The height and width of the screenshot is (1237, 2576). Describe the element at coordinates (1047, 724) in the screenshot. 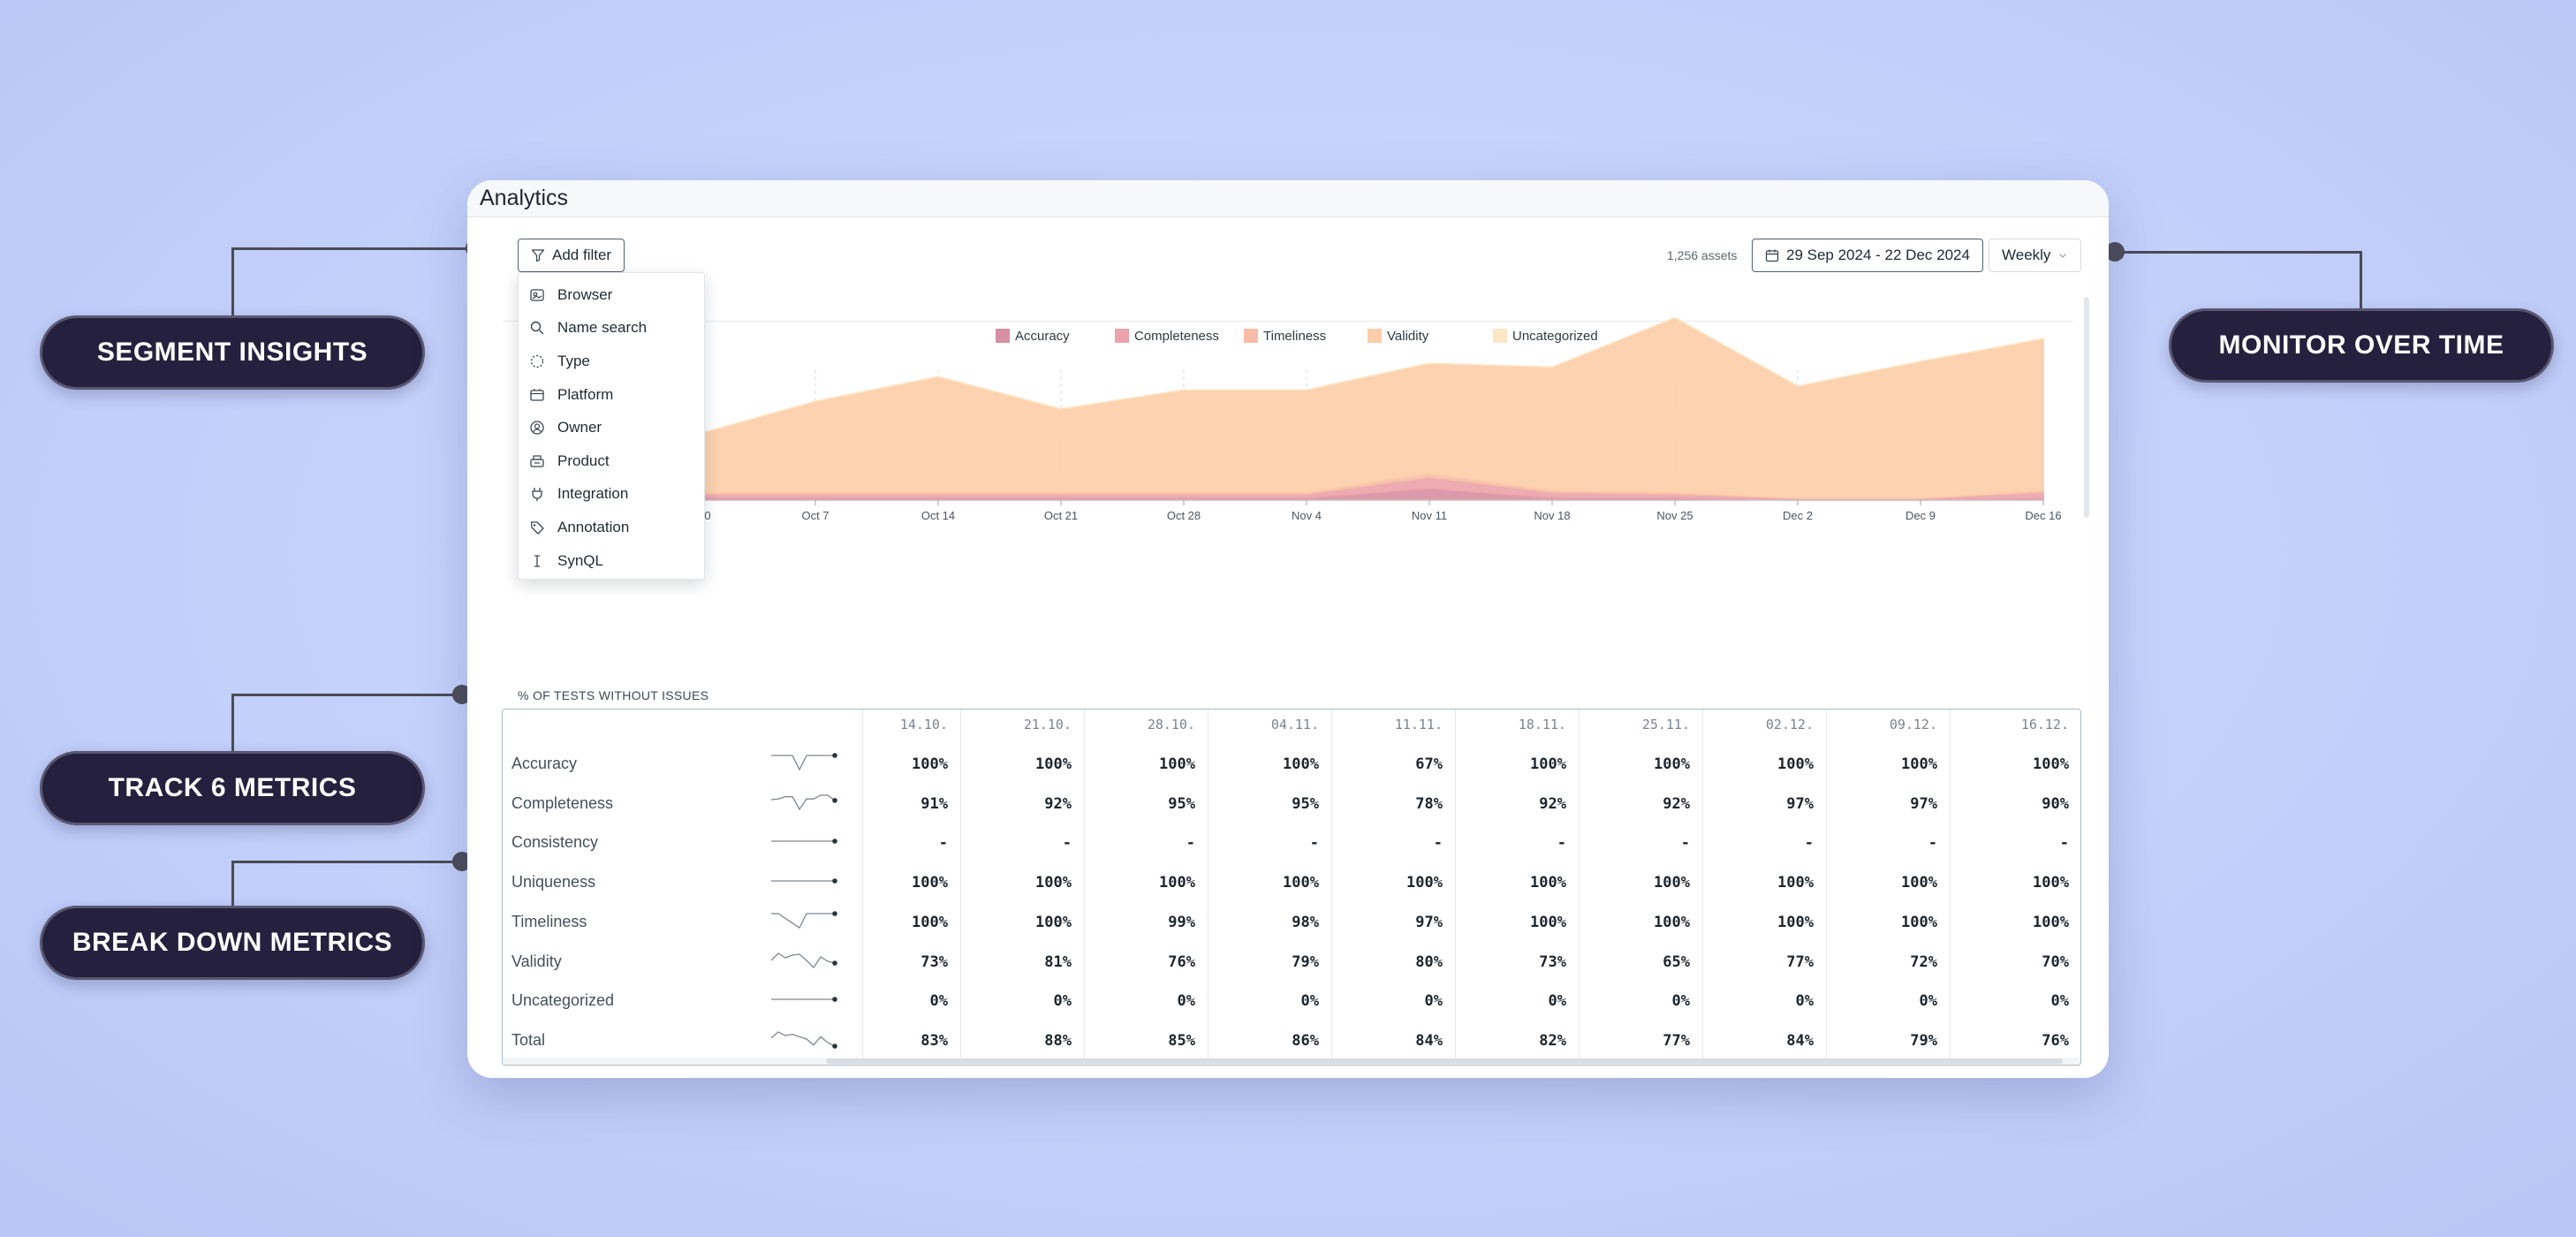

I see `column-header: 21.10.` at that location.